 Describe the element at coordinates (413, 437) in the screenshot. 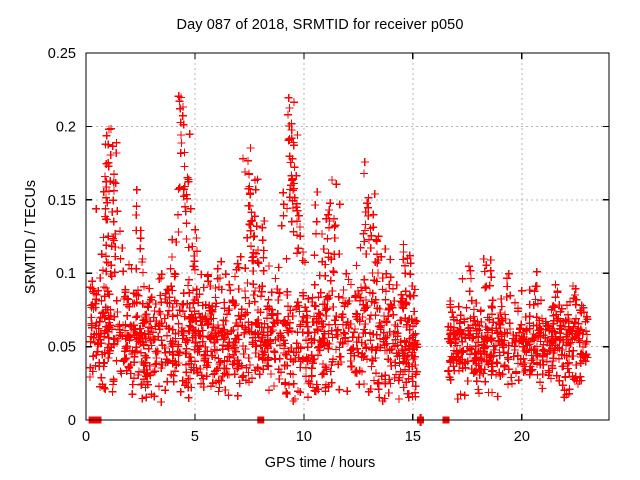

I see `x-tick-label: 15` at that location.